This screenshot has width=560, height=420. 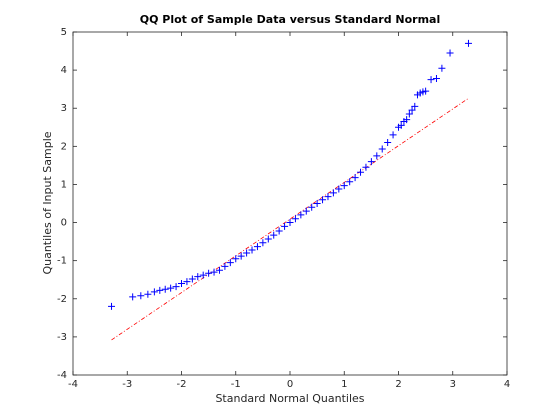 I want to click on x-tick-label: 0, so click(x=290, y=384).